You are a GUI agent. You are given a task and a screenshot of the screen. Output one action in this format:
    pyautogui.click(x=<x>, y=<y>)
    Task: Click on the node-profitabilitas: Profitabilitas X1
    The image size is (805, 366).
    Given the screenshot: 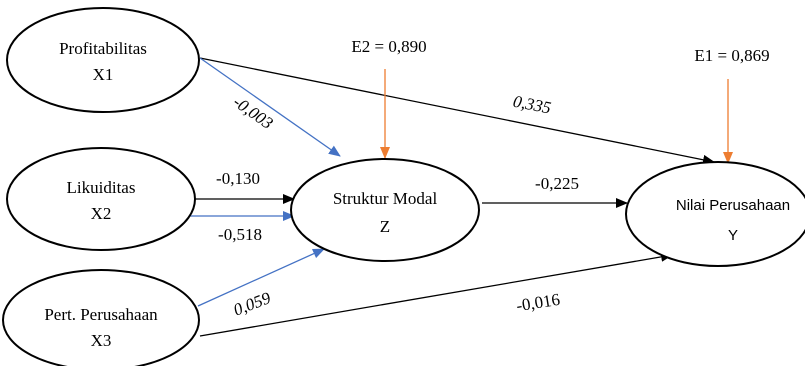 What is the action you would take?
    pyautogui.click(x=103, y=60)
    